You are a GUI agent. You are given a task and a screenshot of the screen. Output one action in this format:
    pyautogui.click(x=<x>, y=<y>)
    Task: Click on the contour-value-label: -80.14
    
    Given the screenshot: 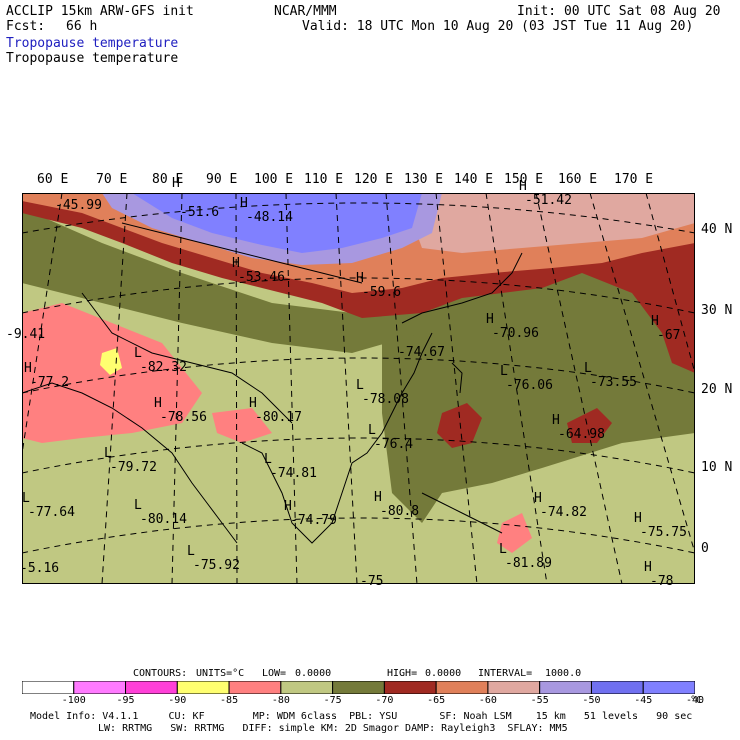 What is the action you would take?
    pyautogui.click(x=163, y=519)
    